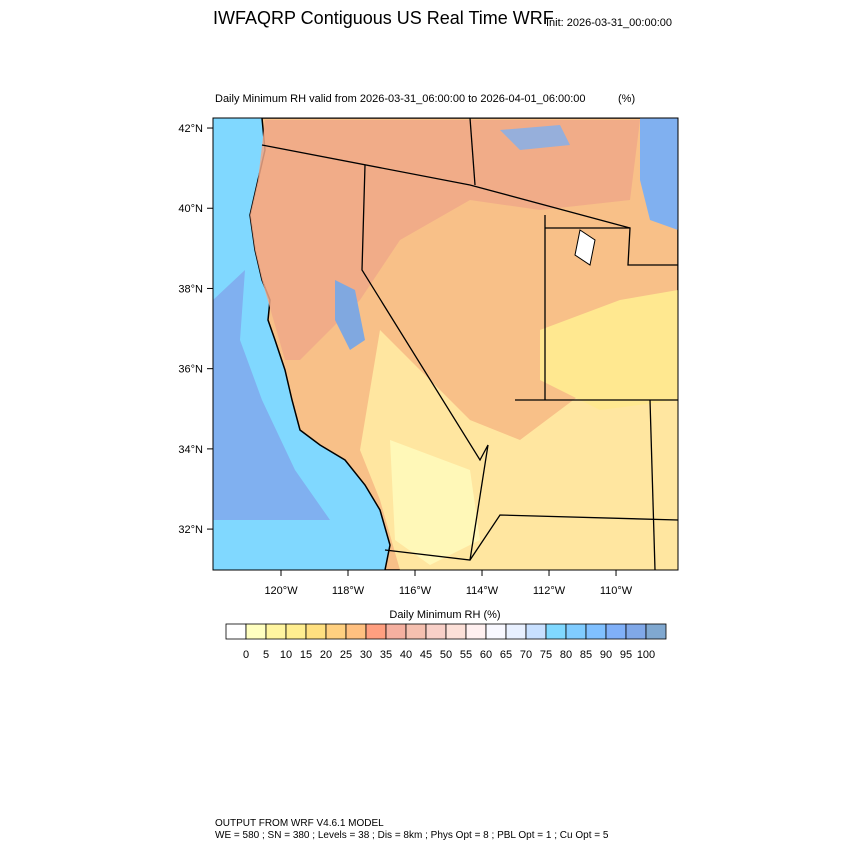 The height and width of the screenshot is (855, 850). I want to click on y-tick-label: 34°N, so click(190, 450).